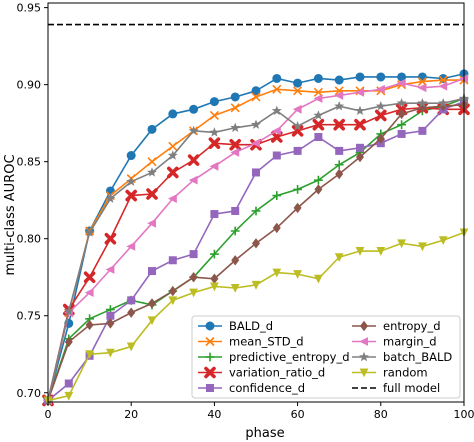  Describe the element at coordinates (405, 373) in the screenshot. I see `legend-label: random` at that location.